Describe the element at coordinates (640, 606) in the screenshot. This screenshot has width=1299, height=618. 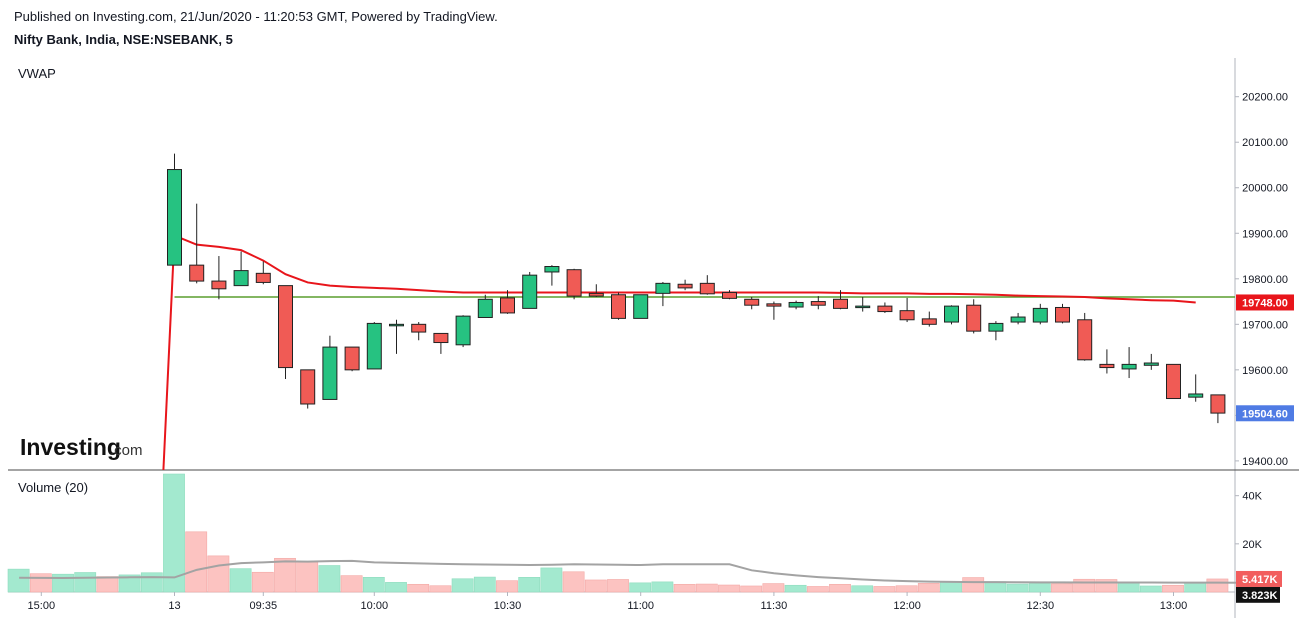
I see `time-tick-label: 11:00` at that location.